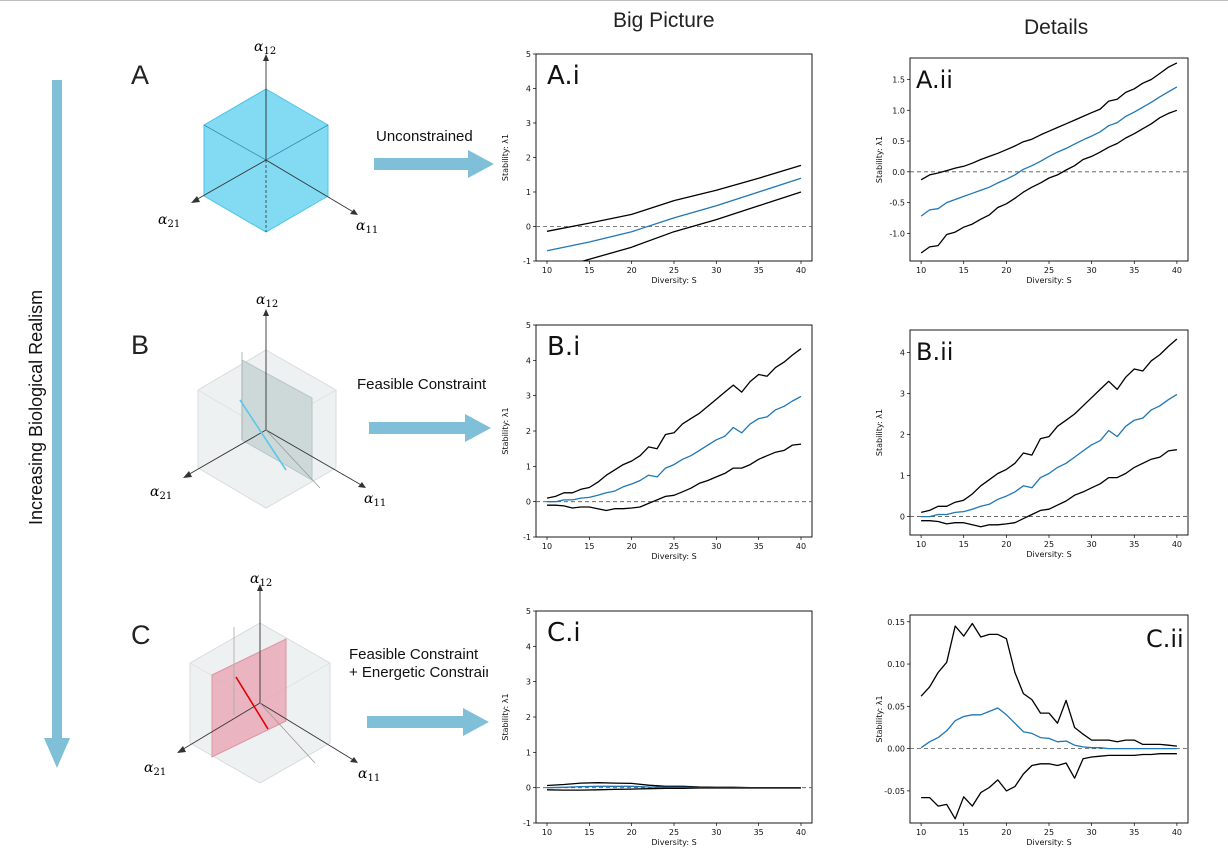 Image resolution: width=1228 pixels, height=864 pixels. What do you see at coordinates (898, 141) in the screenshot?
I see `y-tick-label: 0.5` at bounding box center [898, 141].